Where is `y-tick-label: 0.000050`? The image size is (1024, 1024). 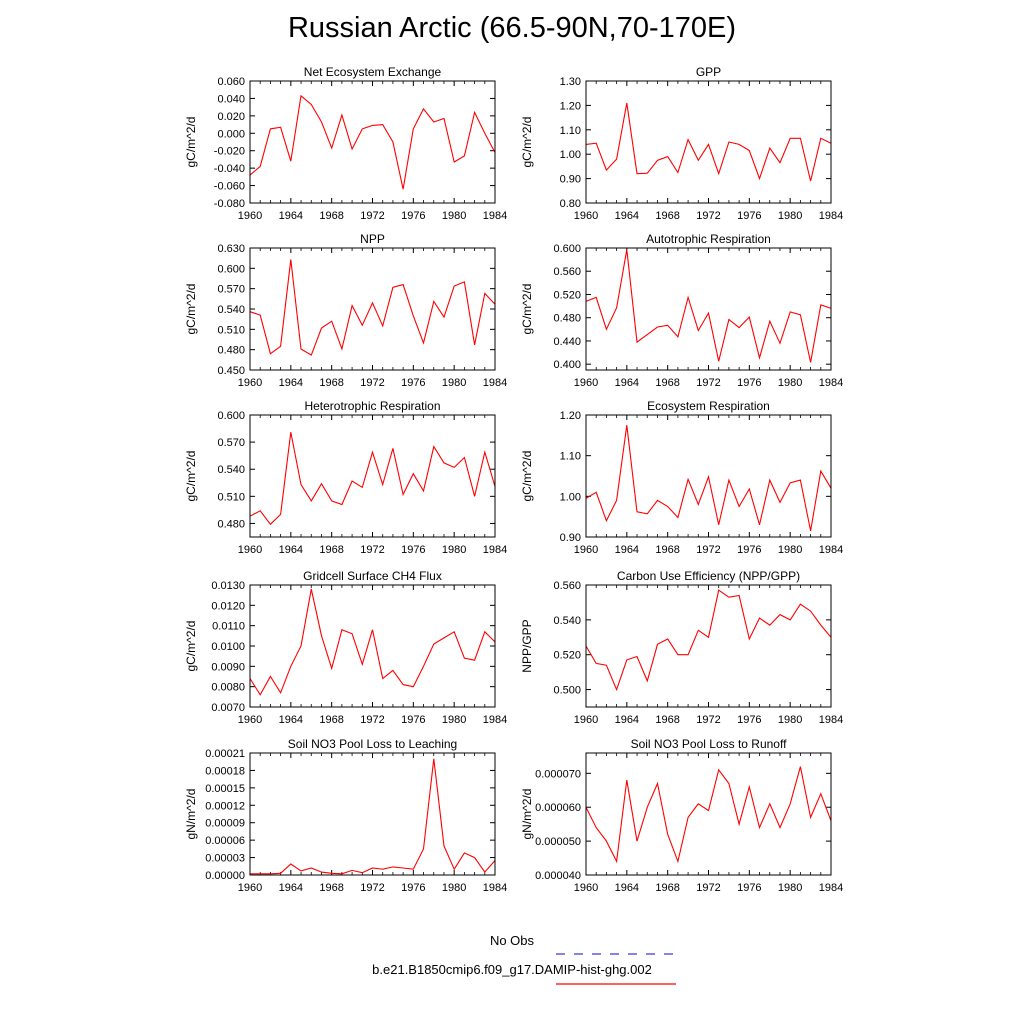
y-tick-label: 0.000050 is located at coordinates (558, 842).